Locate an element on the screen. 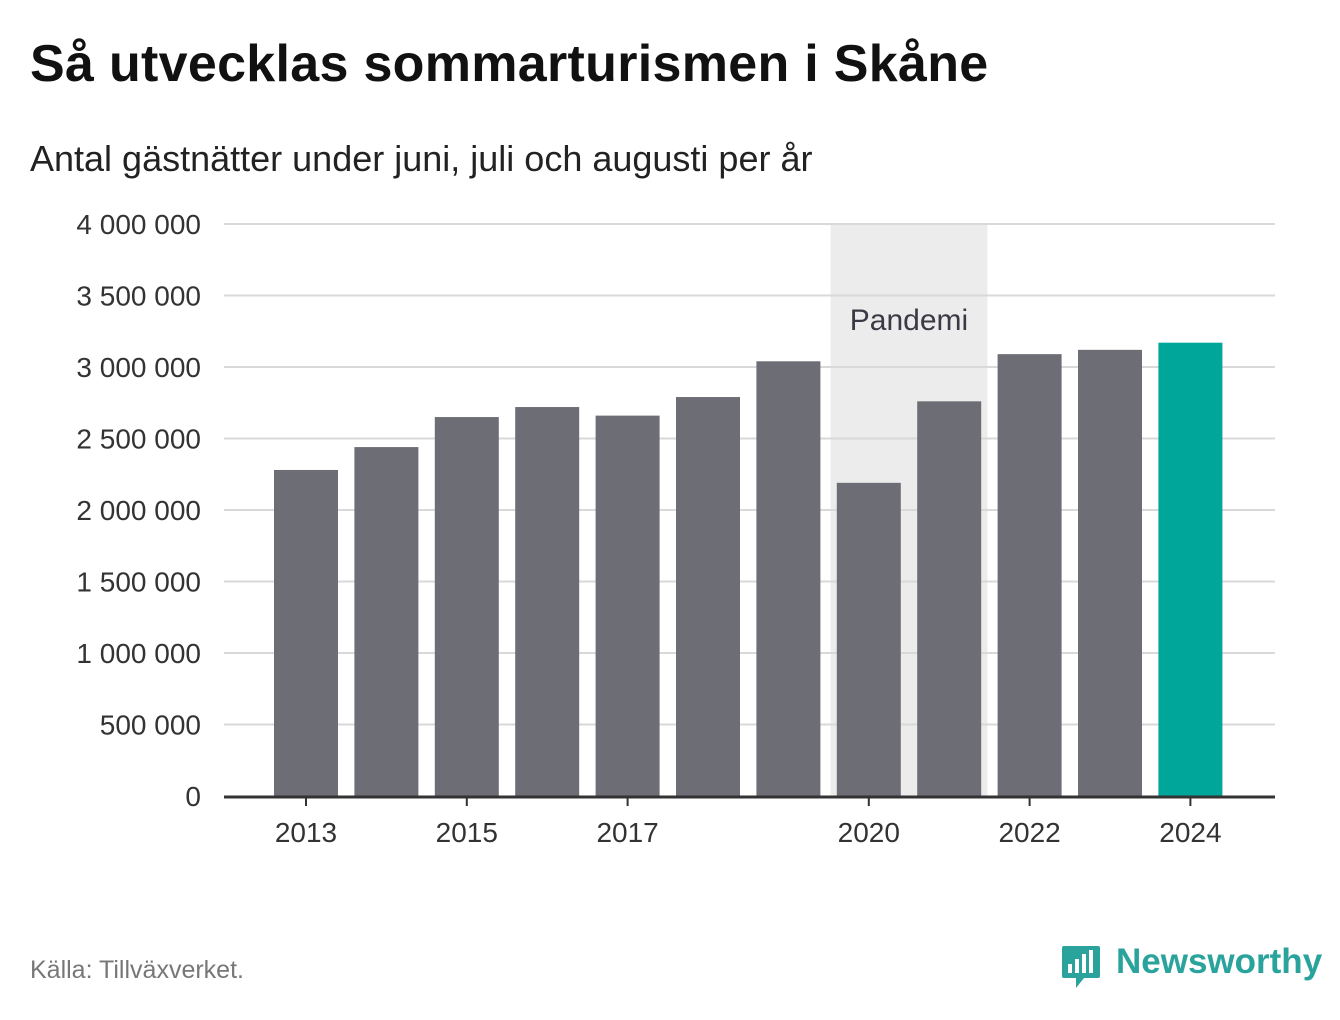  y-tick-label: 2 500 000 is located at coordinates (138, 439).